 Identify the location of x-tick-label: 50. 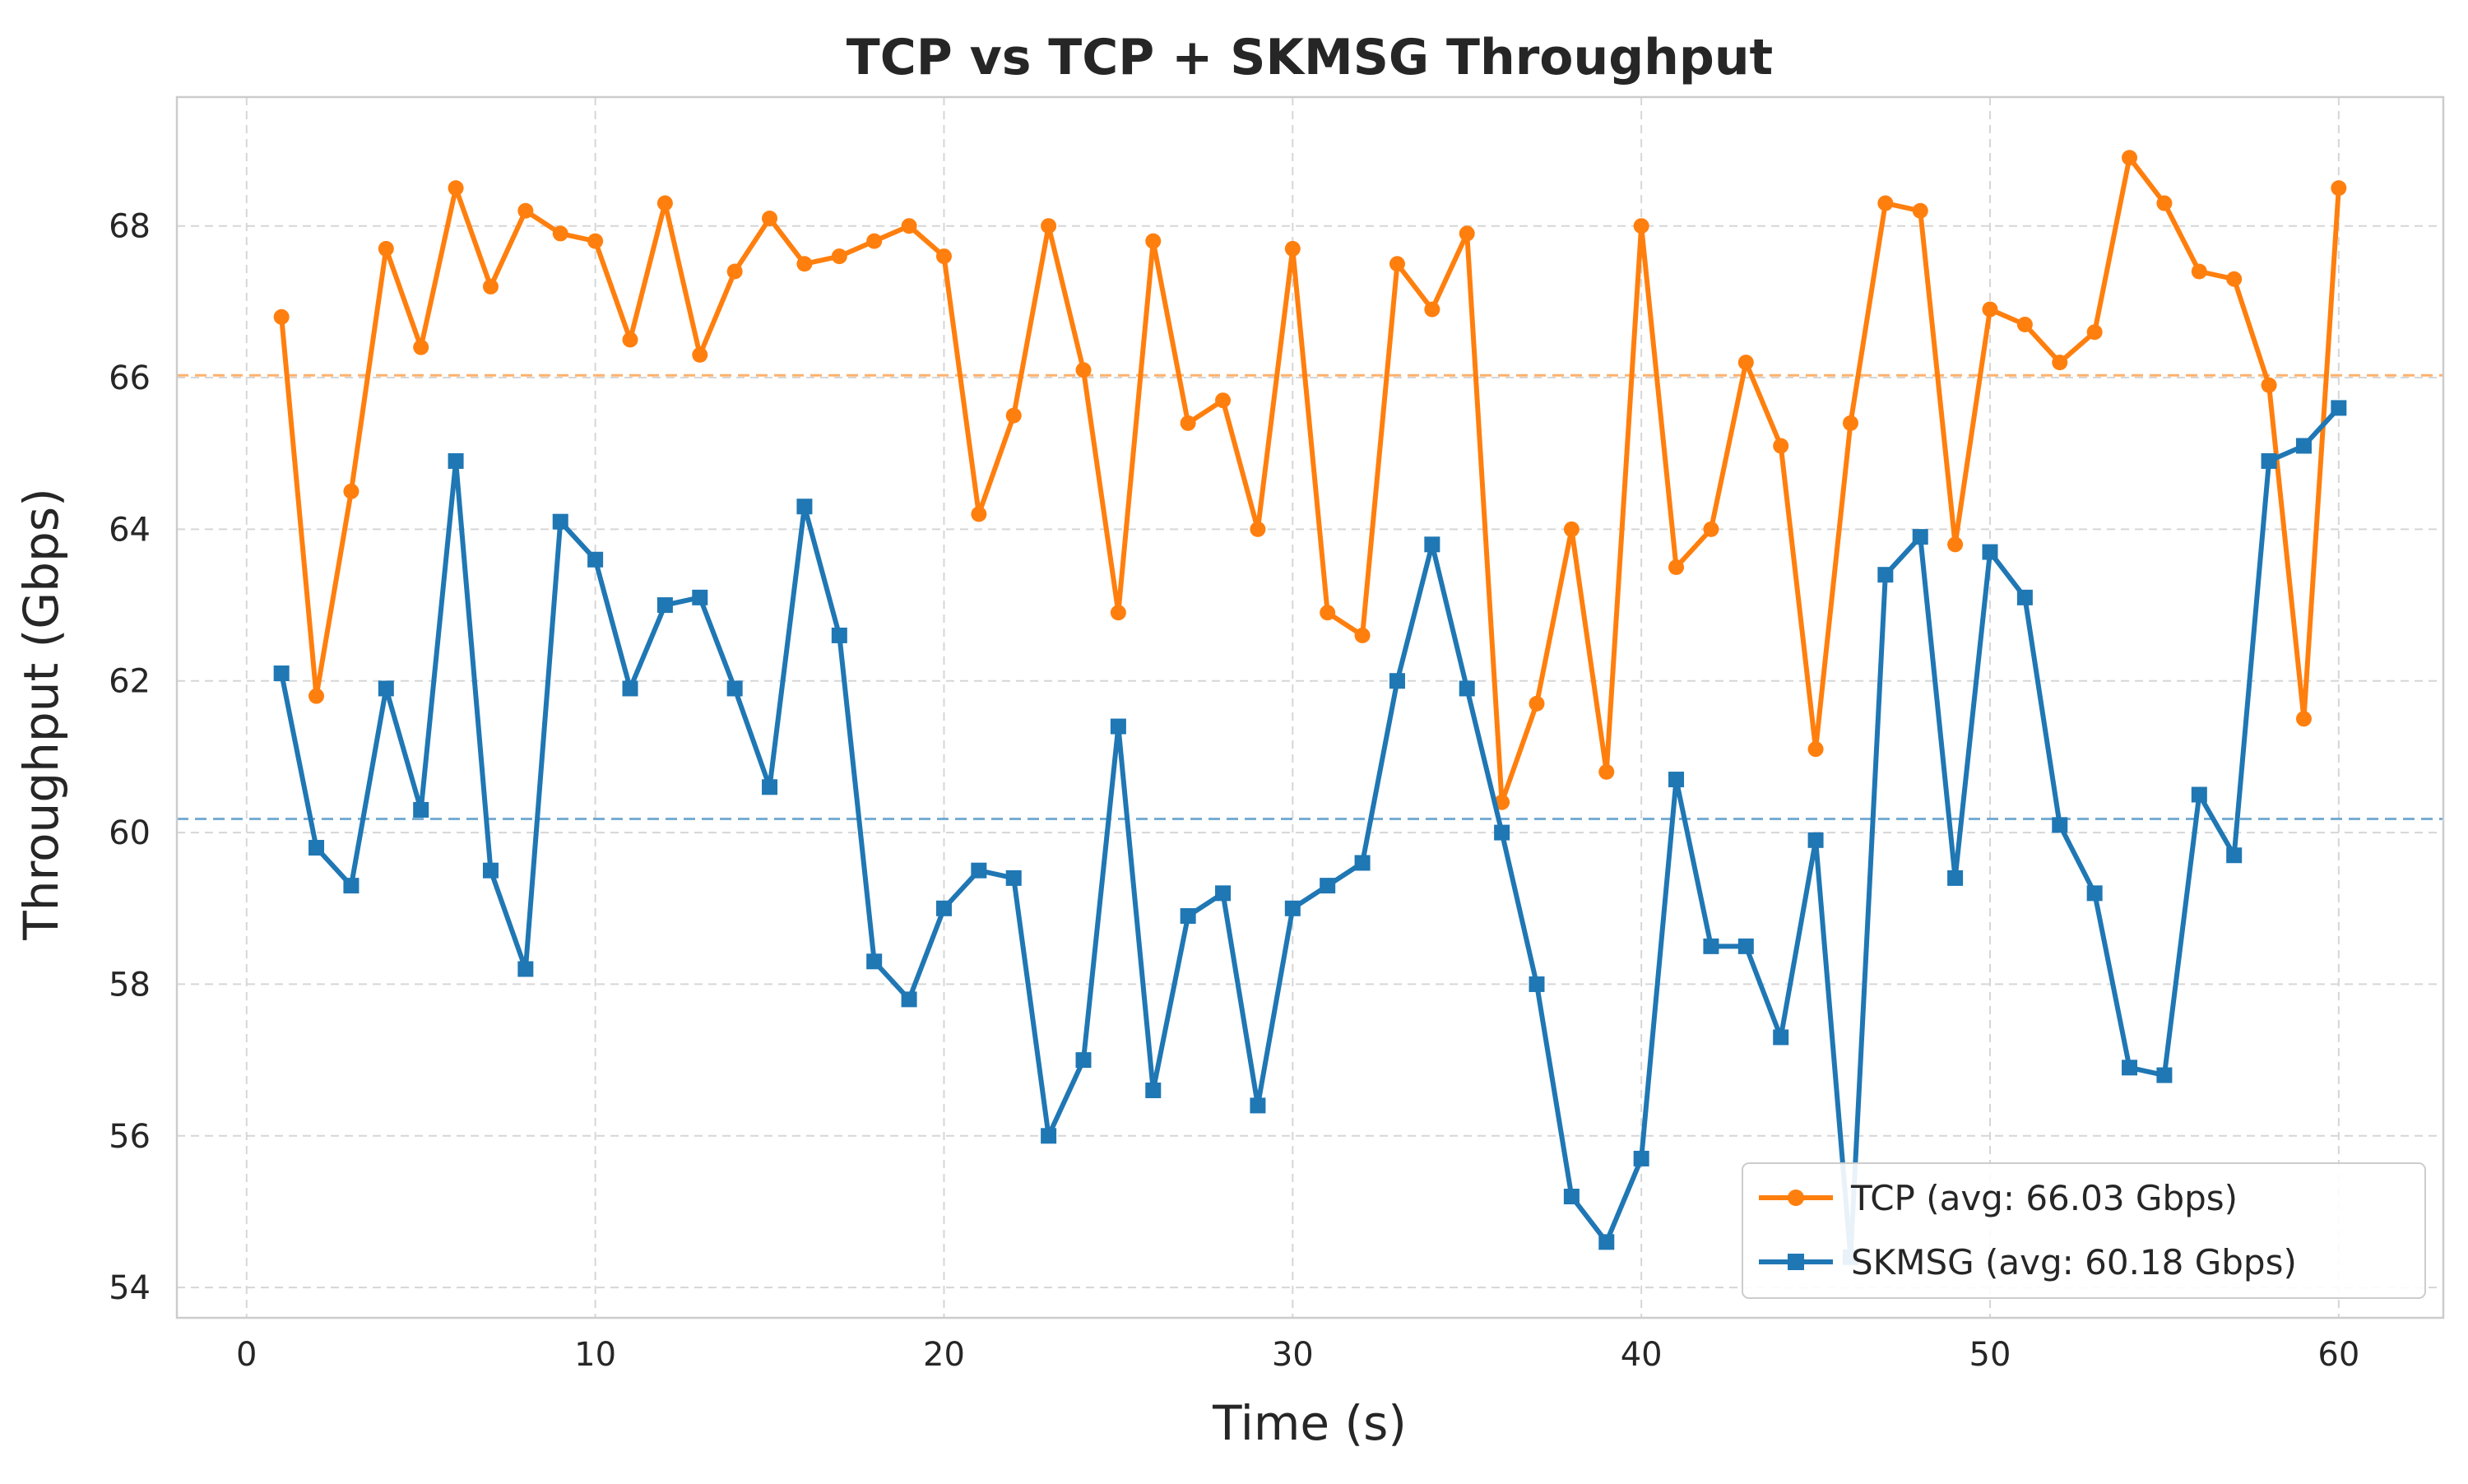
(1990, 1355).